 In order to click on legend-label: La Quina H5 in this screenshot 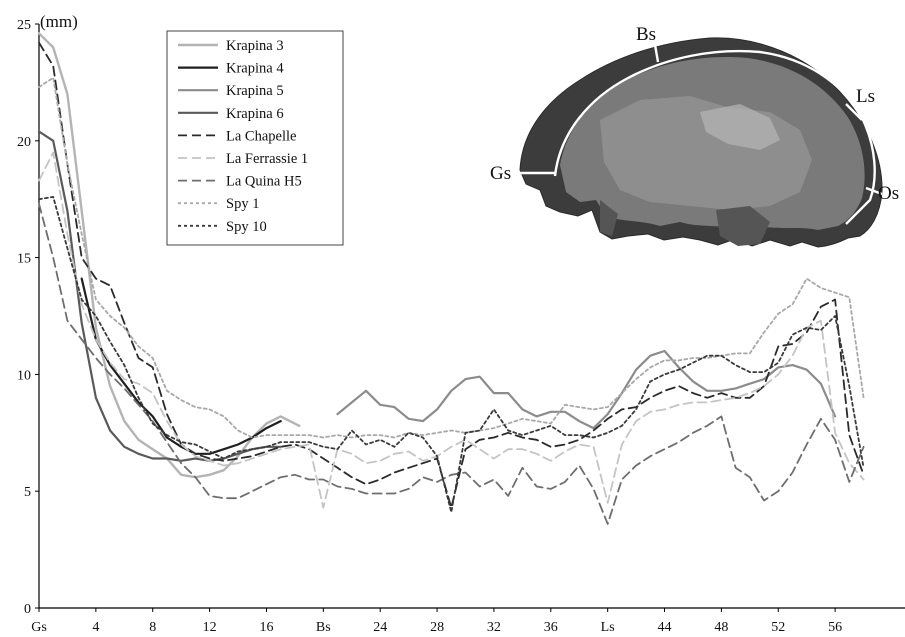, I will do `click(264, 182)`.